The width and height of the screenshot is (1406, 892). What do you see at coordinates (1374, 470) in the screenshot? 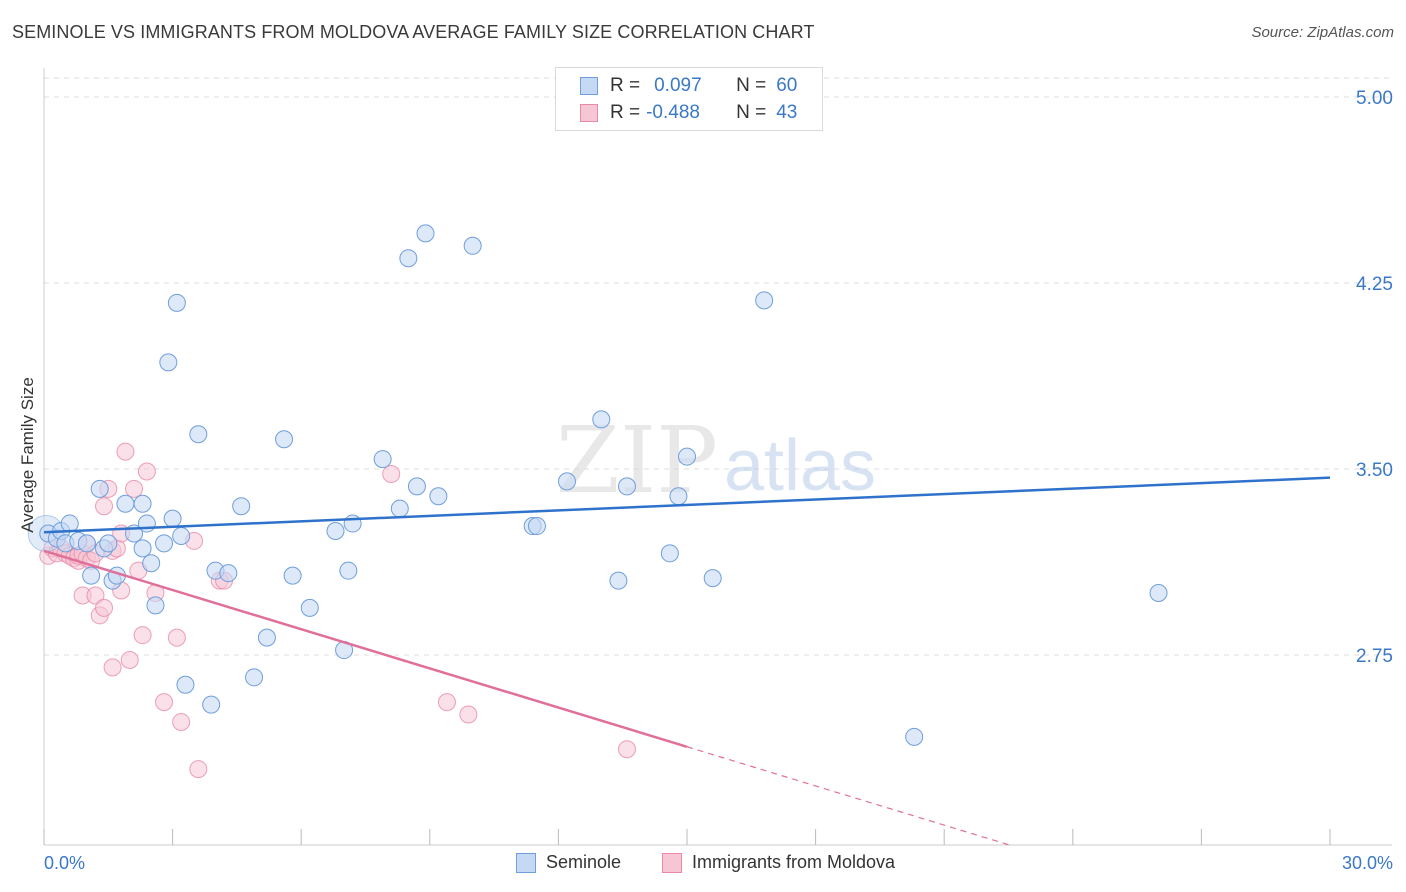
I see `y-tick-label: 3.50` at bounding box center [1374, 470].